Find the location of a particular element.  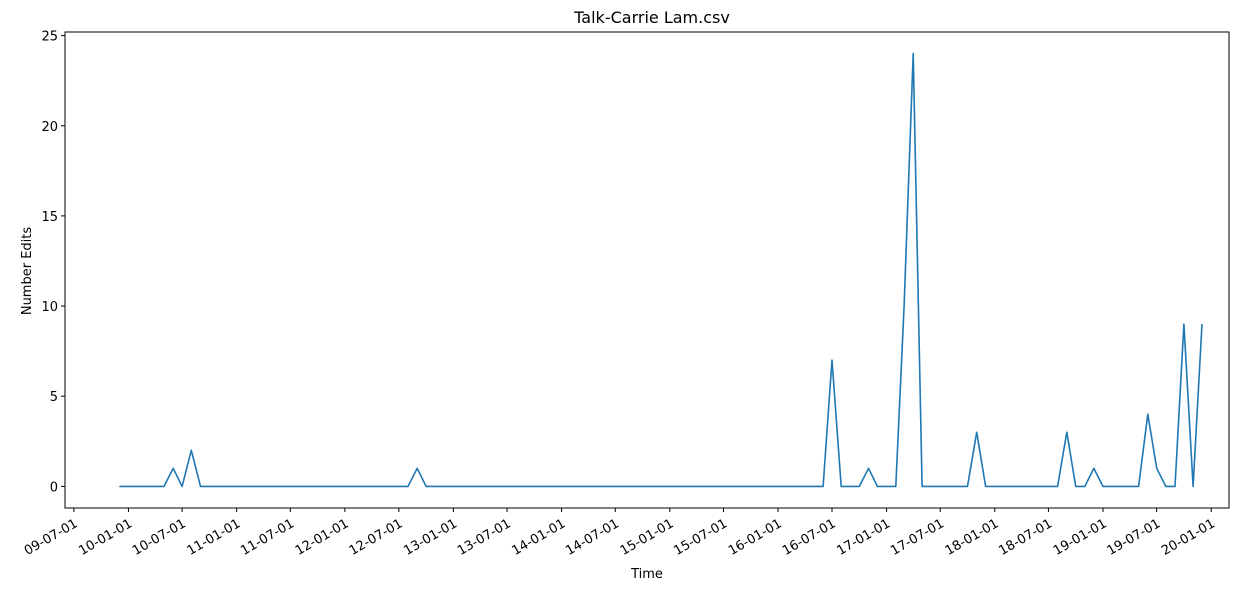

x-tick-label: 19-01-01 is located at coordinates (1080, 537).